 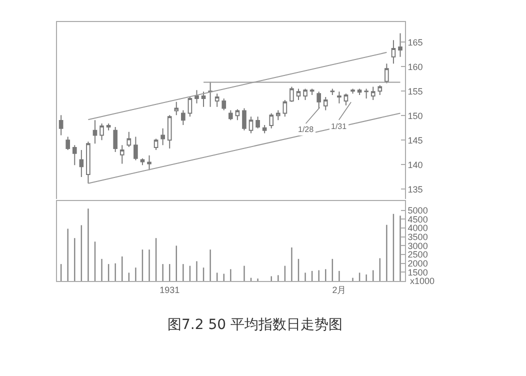 I want to click on x-tick-label: 1931, so click(x=170, y=289).